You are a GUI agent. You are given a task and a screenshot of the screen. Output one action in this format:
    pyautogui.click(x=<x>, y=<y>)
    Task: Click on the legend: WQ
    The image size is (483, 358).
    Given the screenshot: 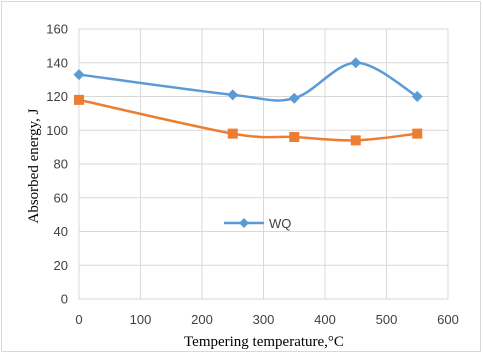 What is the action you would take?
    pyautogui.click(x=257, y=223)
    